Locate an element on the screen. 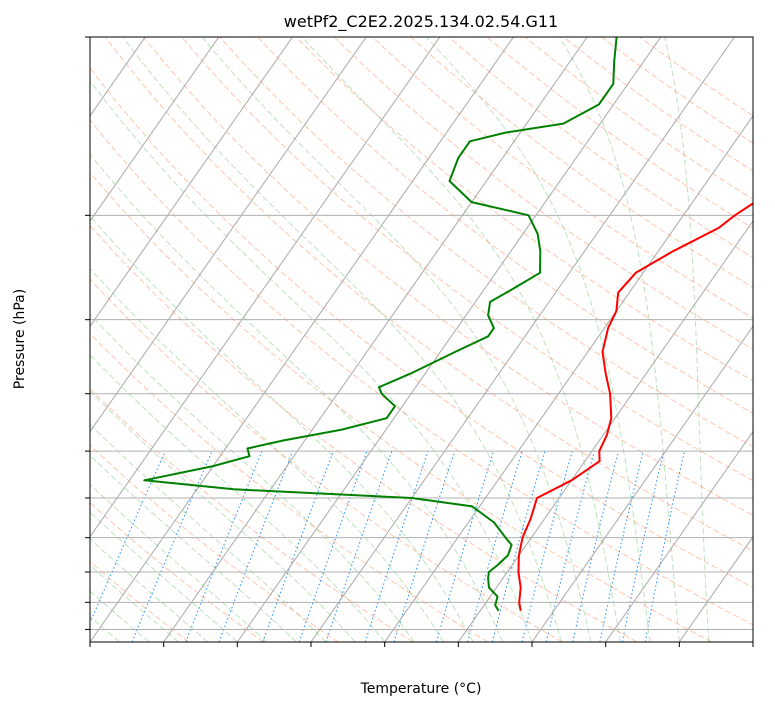  x-axis is located at coordinates (421, 644).